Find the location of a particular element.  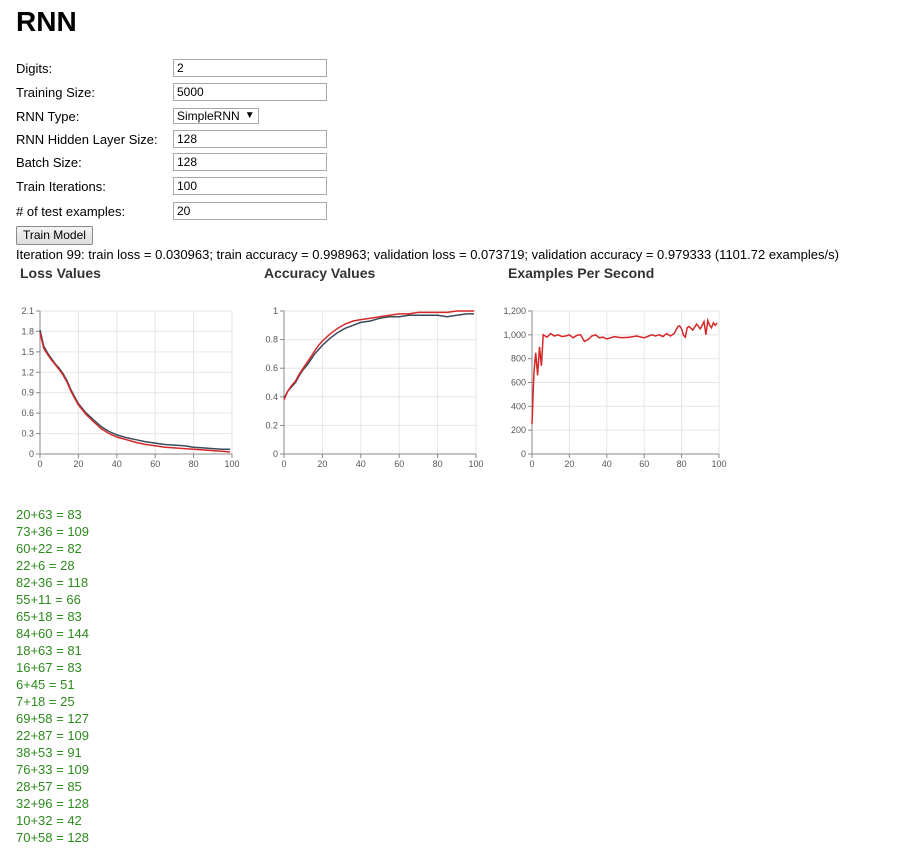

test-example-item: 6+45 = 51 is located at coordinates (45, 684).